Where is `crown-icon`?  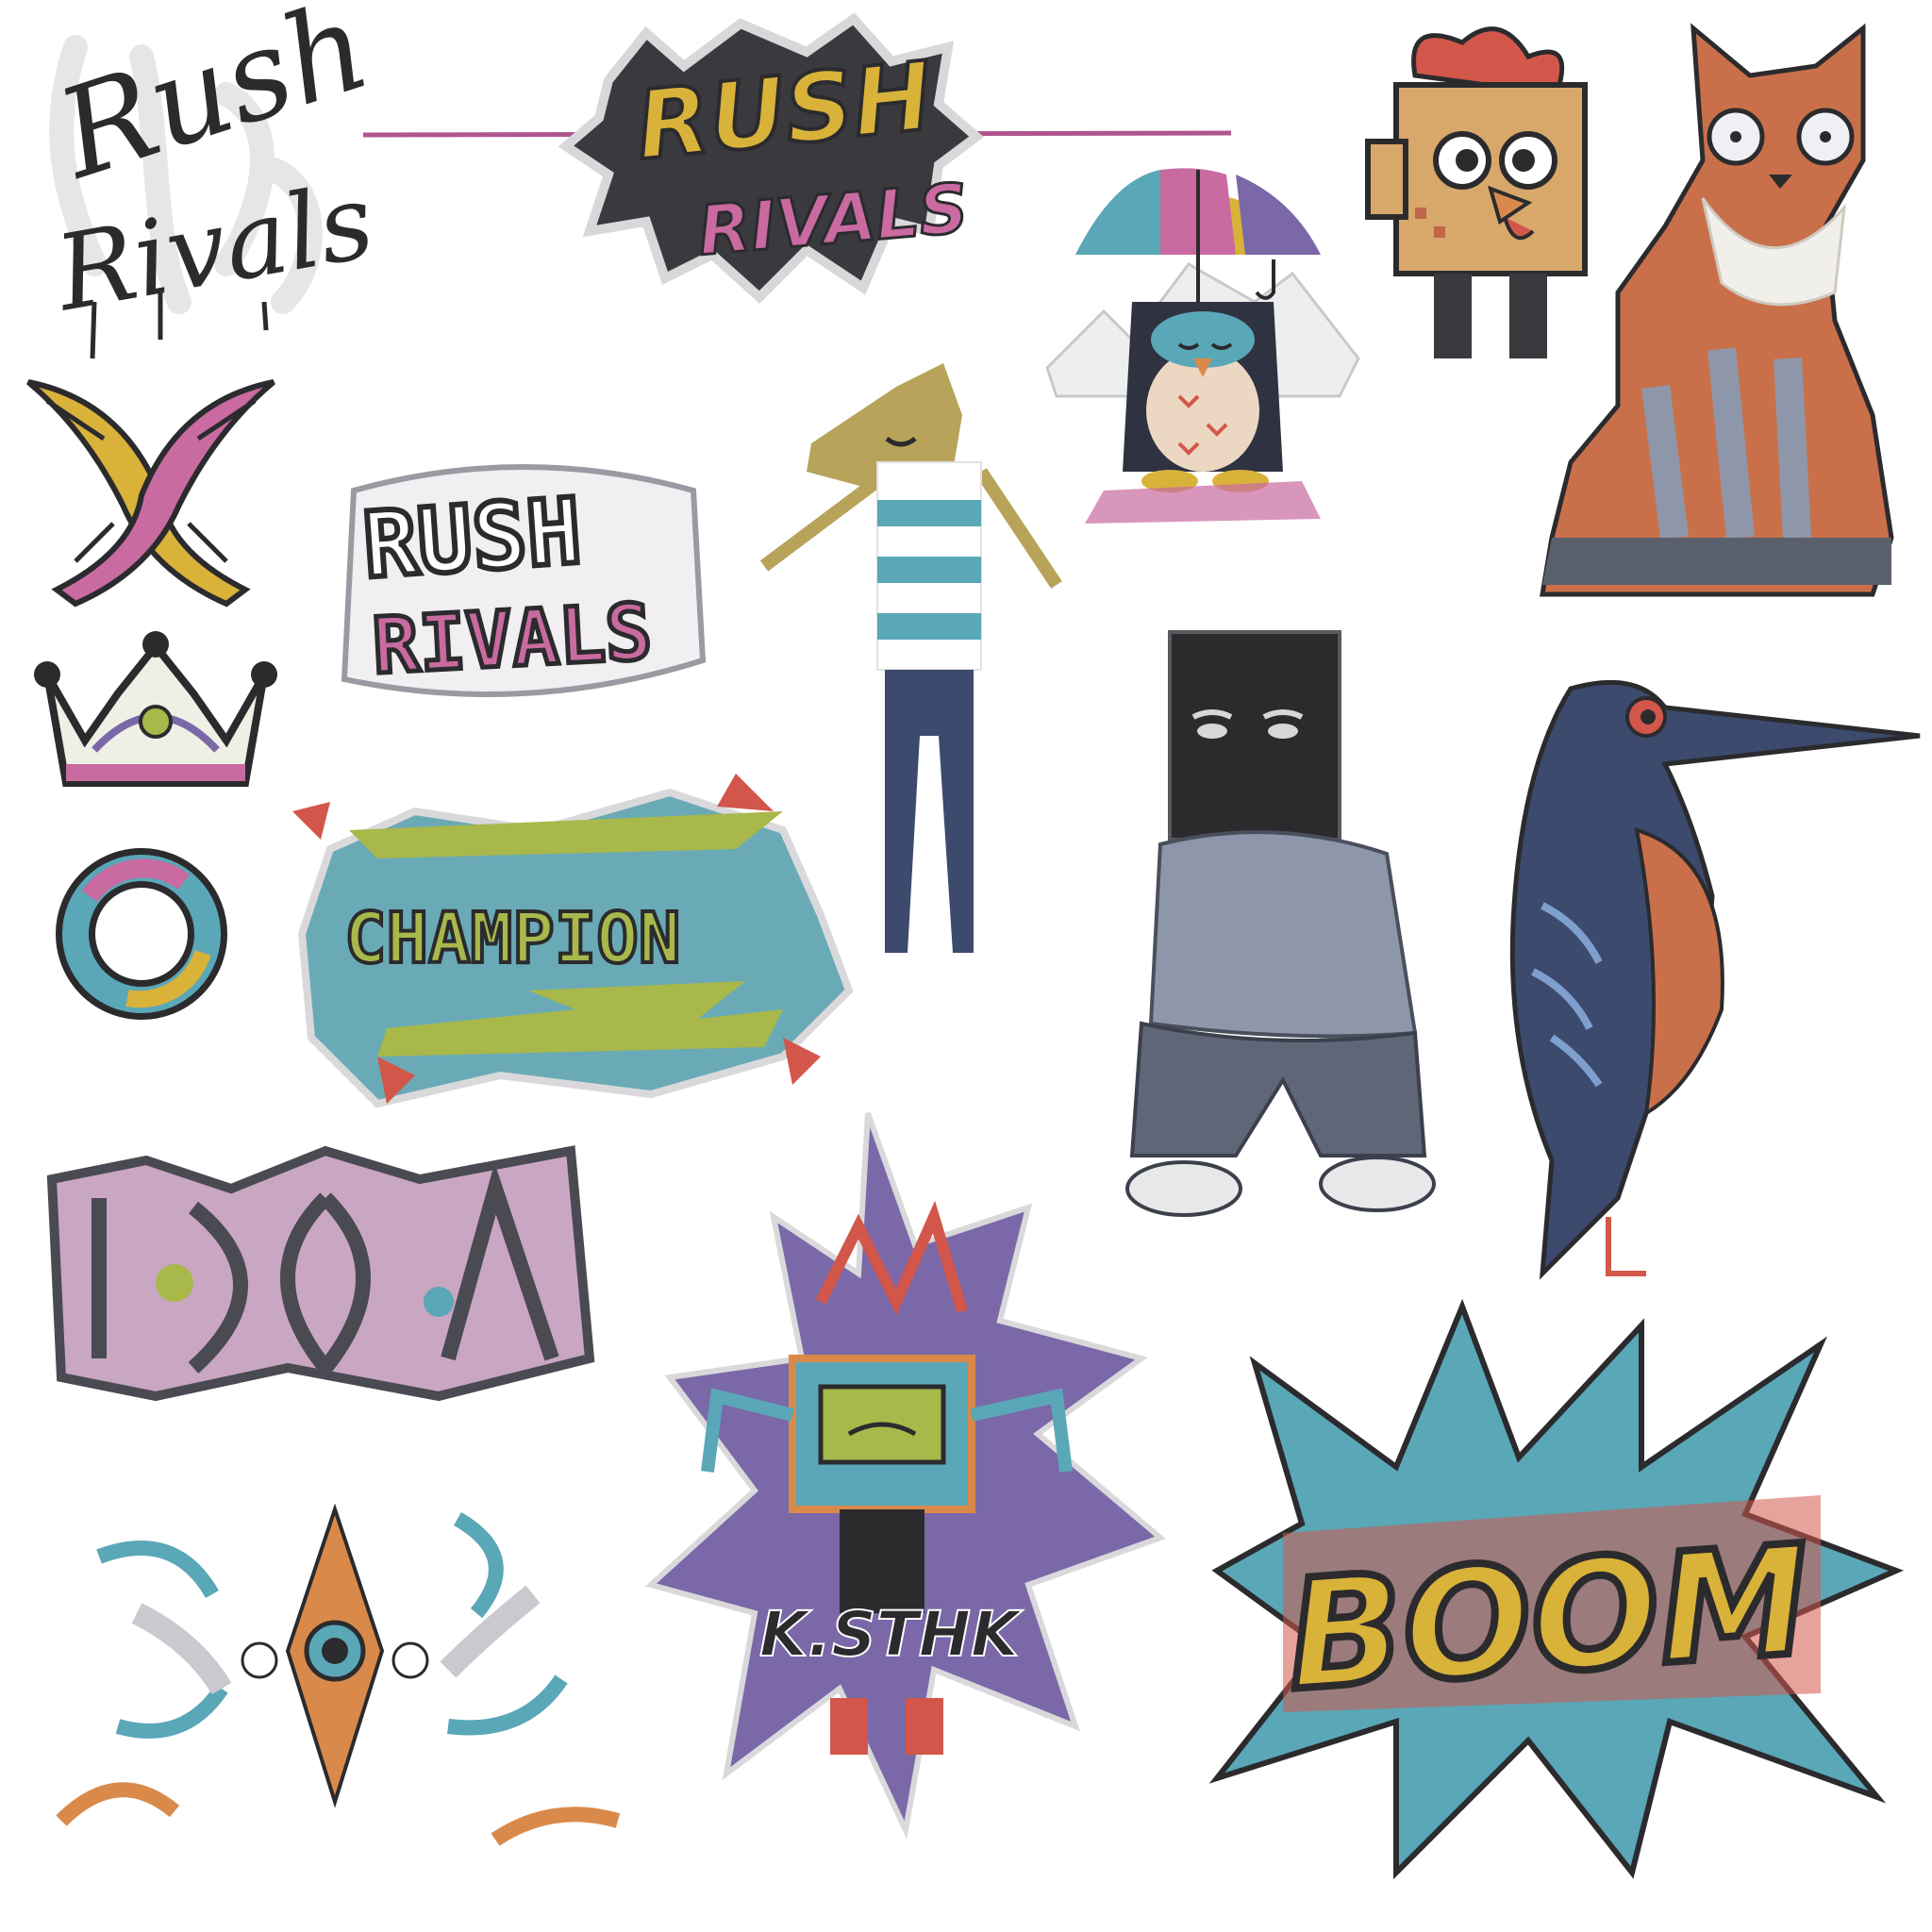
crown-icon is located at coordinates (156, 709).